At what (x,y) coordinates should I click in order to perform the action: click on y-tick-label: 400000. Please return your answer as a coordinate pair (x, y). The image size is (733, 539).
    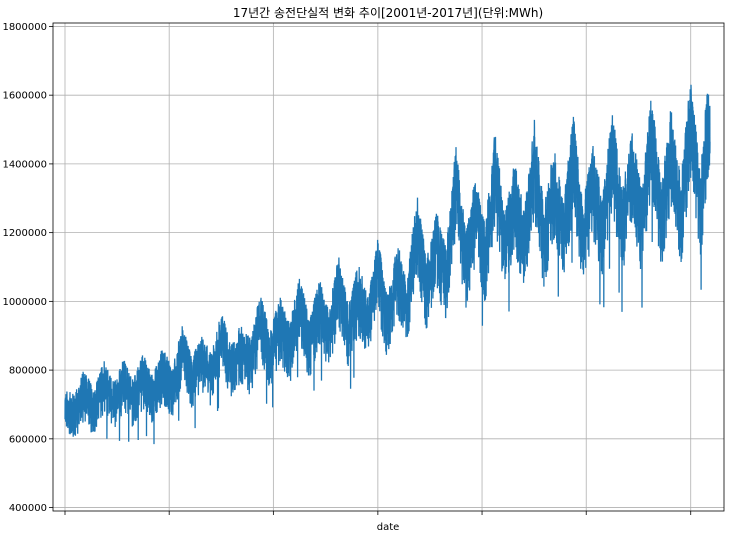
    Looking at the image, I should click on (28, 508).